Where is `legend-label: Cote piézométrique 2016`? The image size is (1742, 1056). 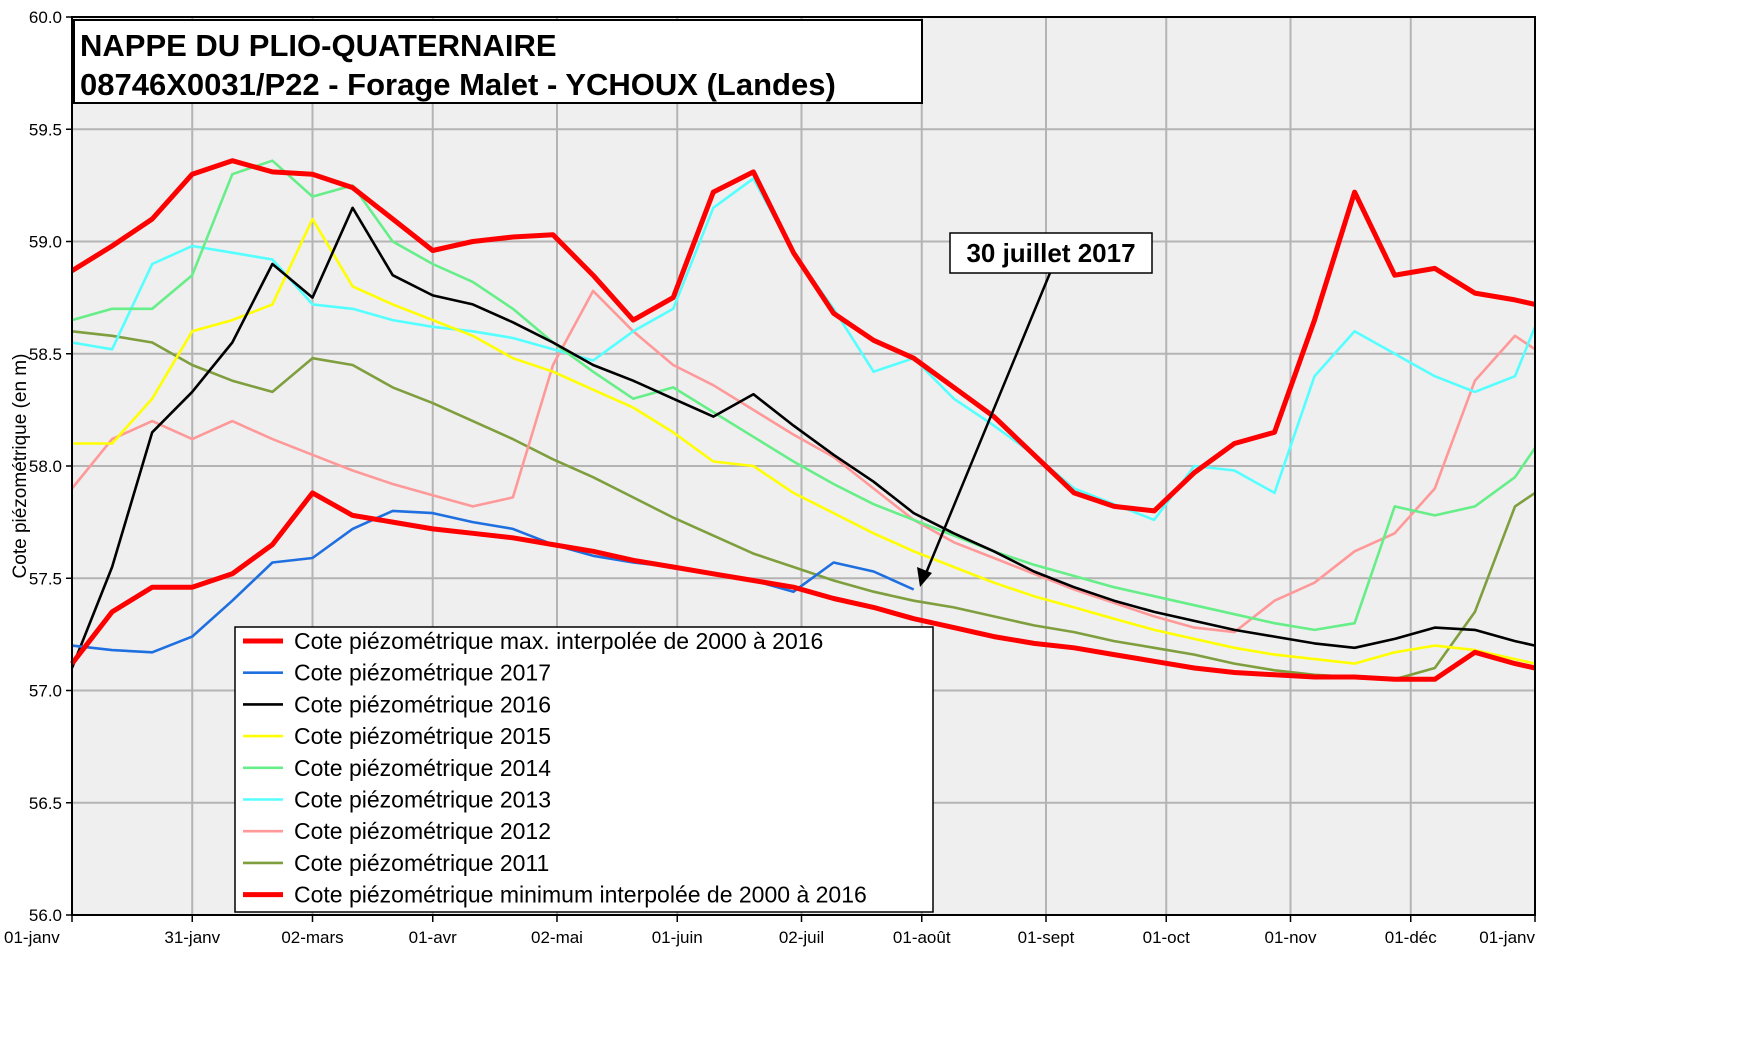
legend-label: Cote piézométrique 2016 is located at coordinates (422, 704).